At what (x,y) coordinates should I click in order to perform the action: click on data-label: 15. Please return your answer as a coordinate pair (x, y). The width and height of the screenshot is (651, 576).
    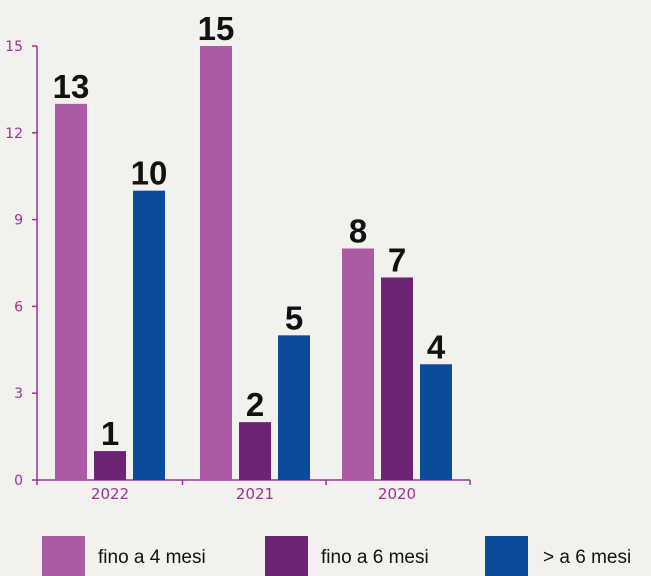
    Looking at the image, I should click on (216, 28).